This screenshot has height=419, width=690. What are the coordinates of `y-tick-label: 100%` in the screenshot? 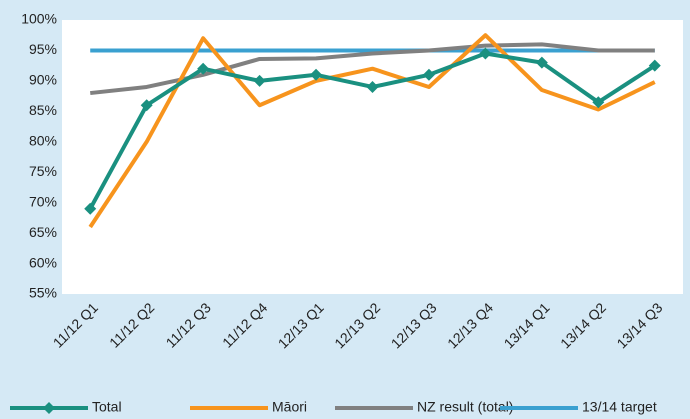 It's located at (39, 19).